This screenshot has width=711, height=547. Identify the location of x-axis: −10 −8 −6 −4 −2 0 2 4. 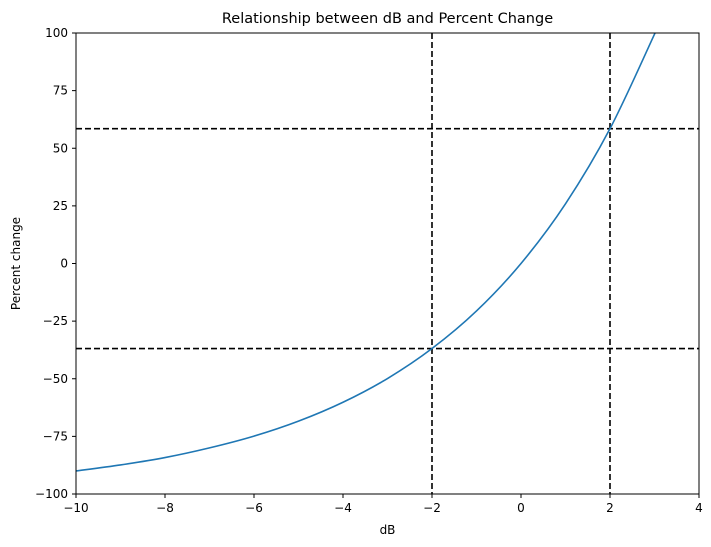
(383, 504).